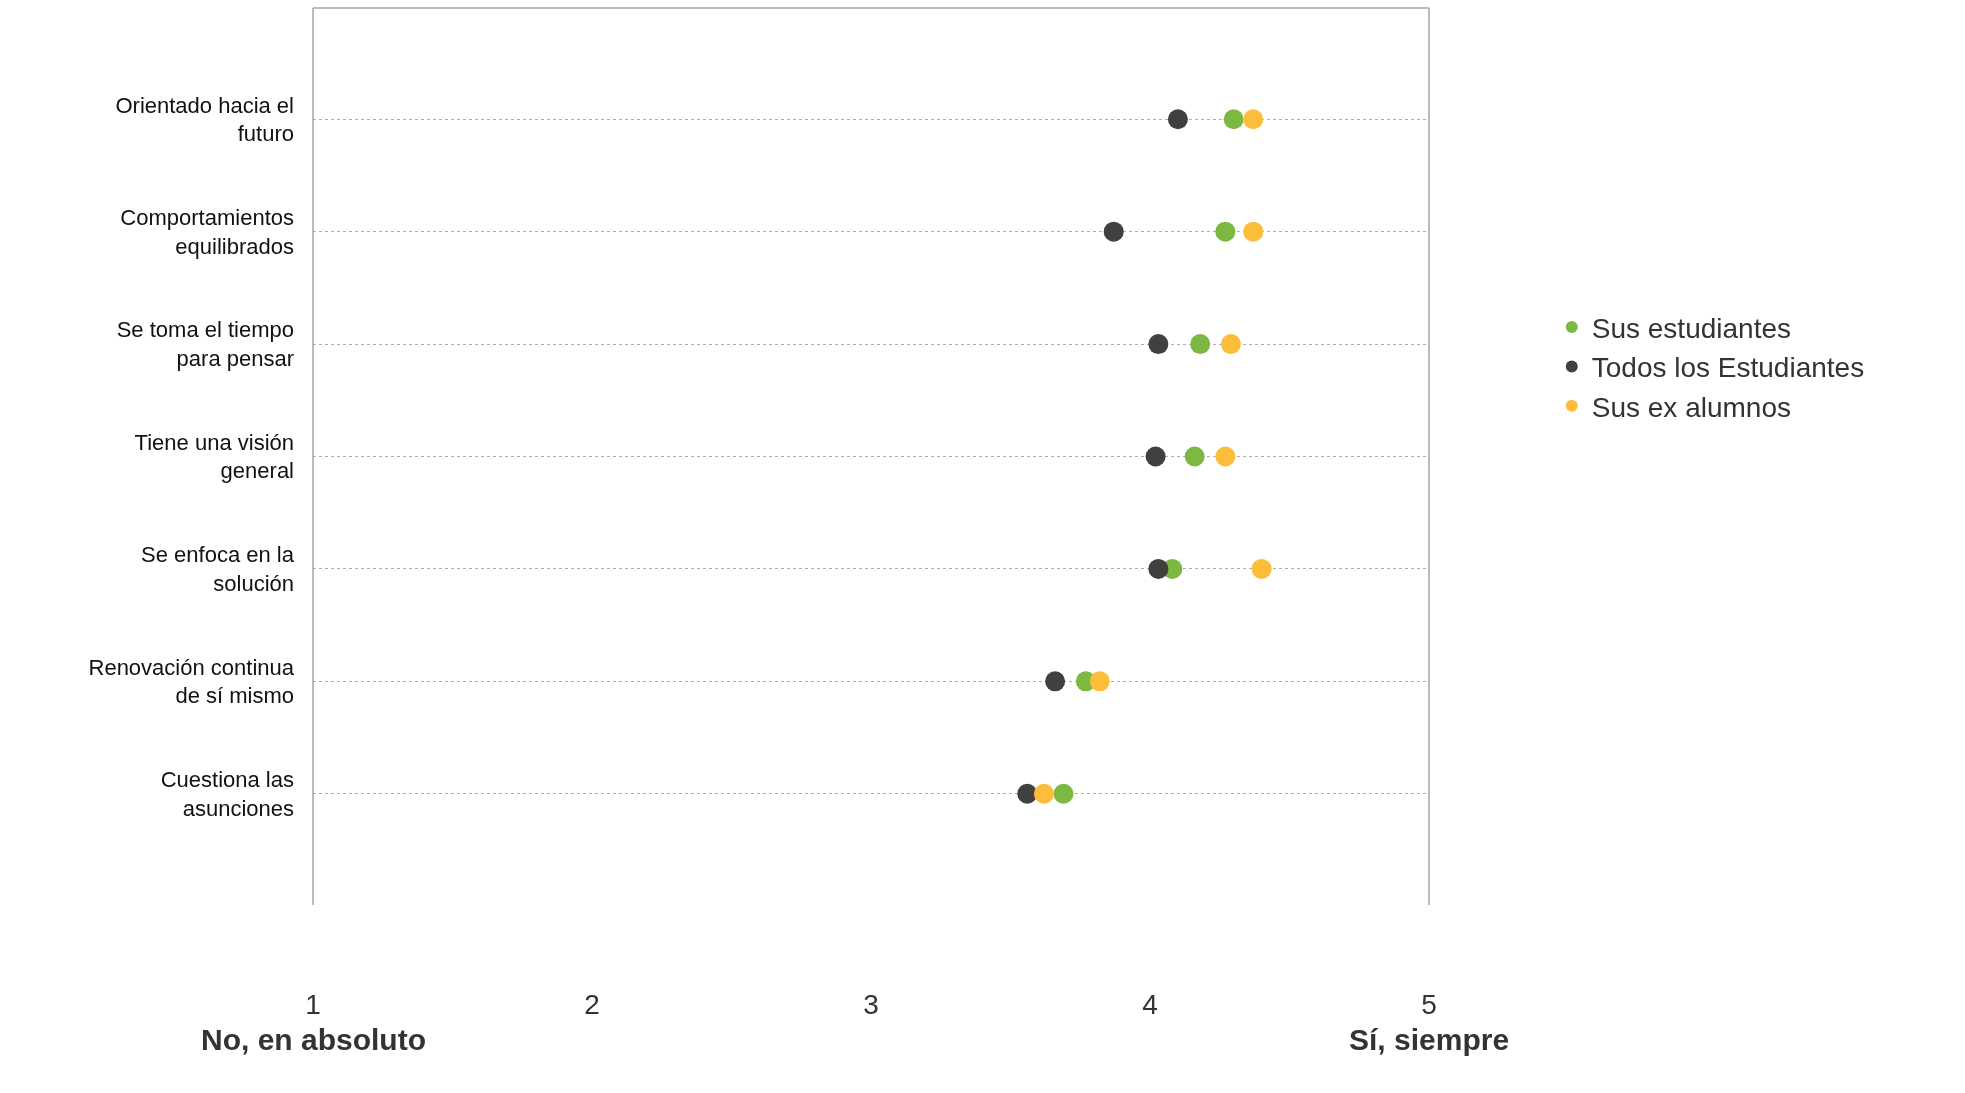 This screenshot has width=1965, height=1093. I want to click on y-tick-label: Se enfoca en la solución, so click(218, 569).